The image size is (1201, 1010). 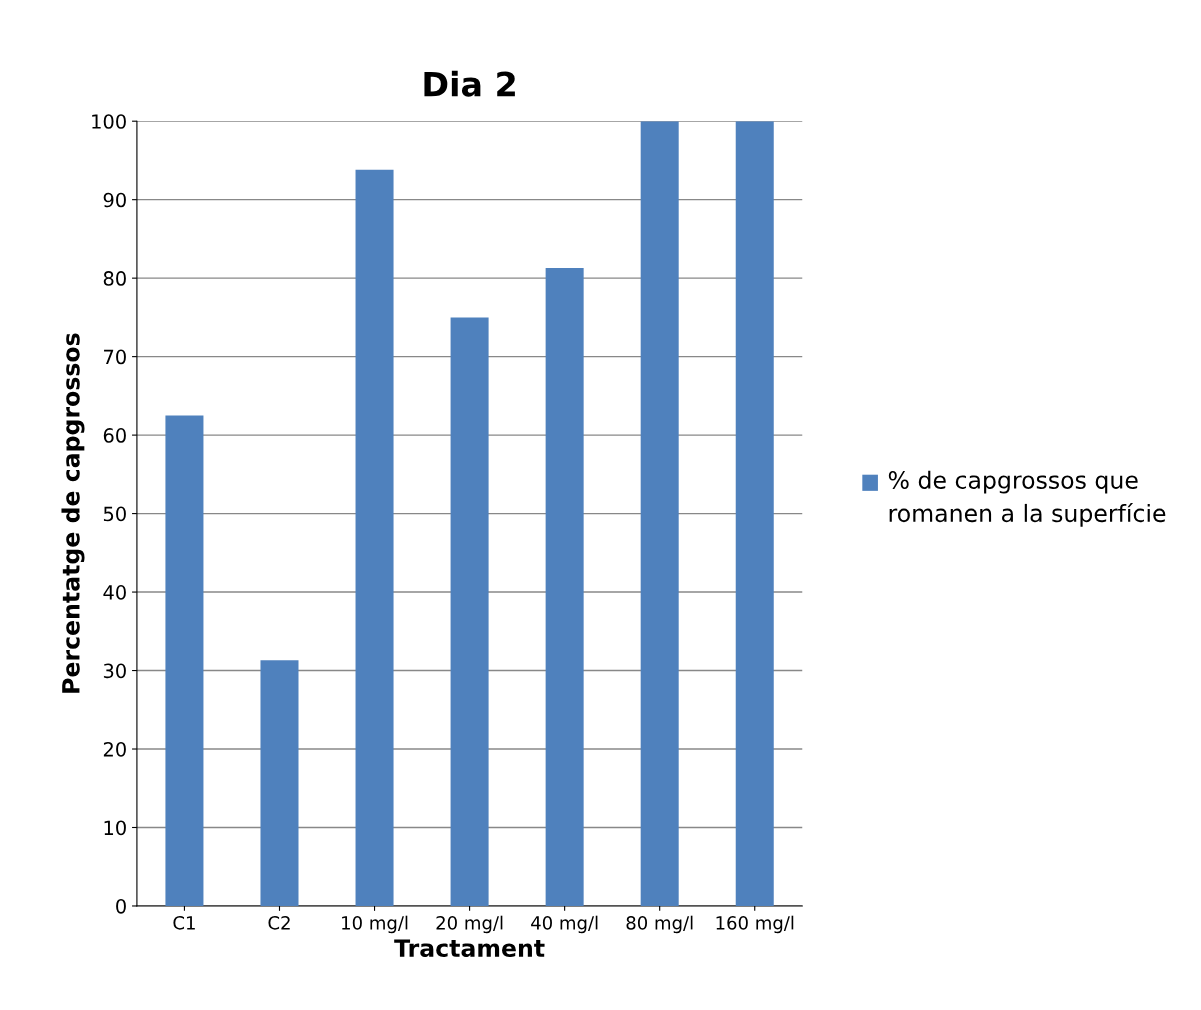 I want to click on y-tick-label: 20, so click(x=114, y=749).